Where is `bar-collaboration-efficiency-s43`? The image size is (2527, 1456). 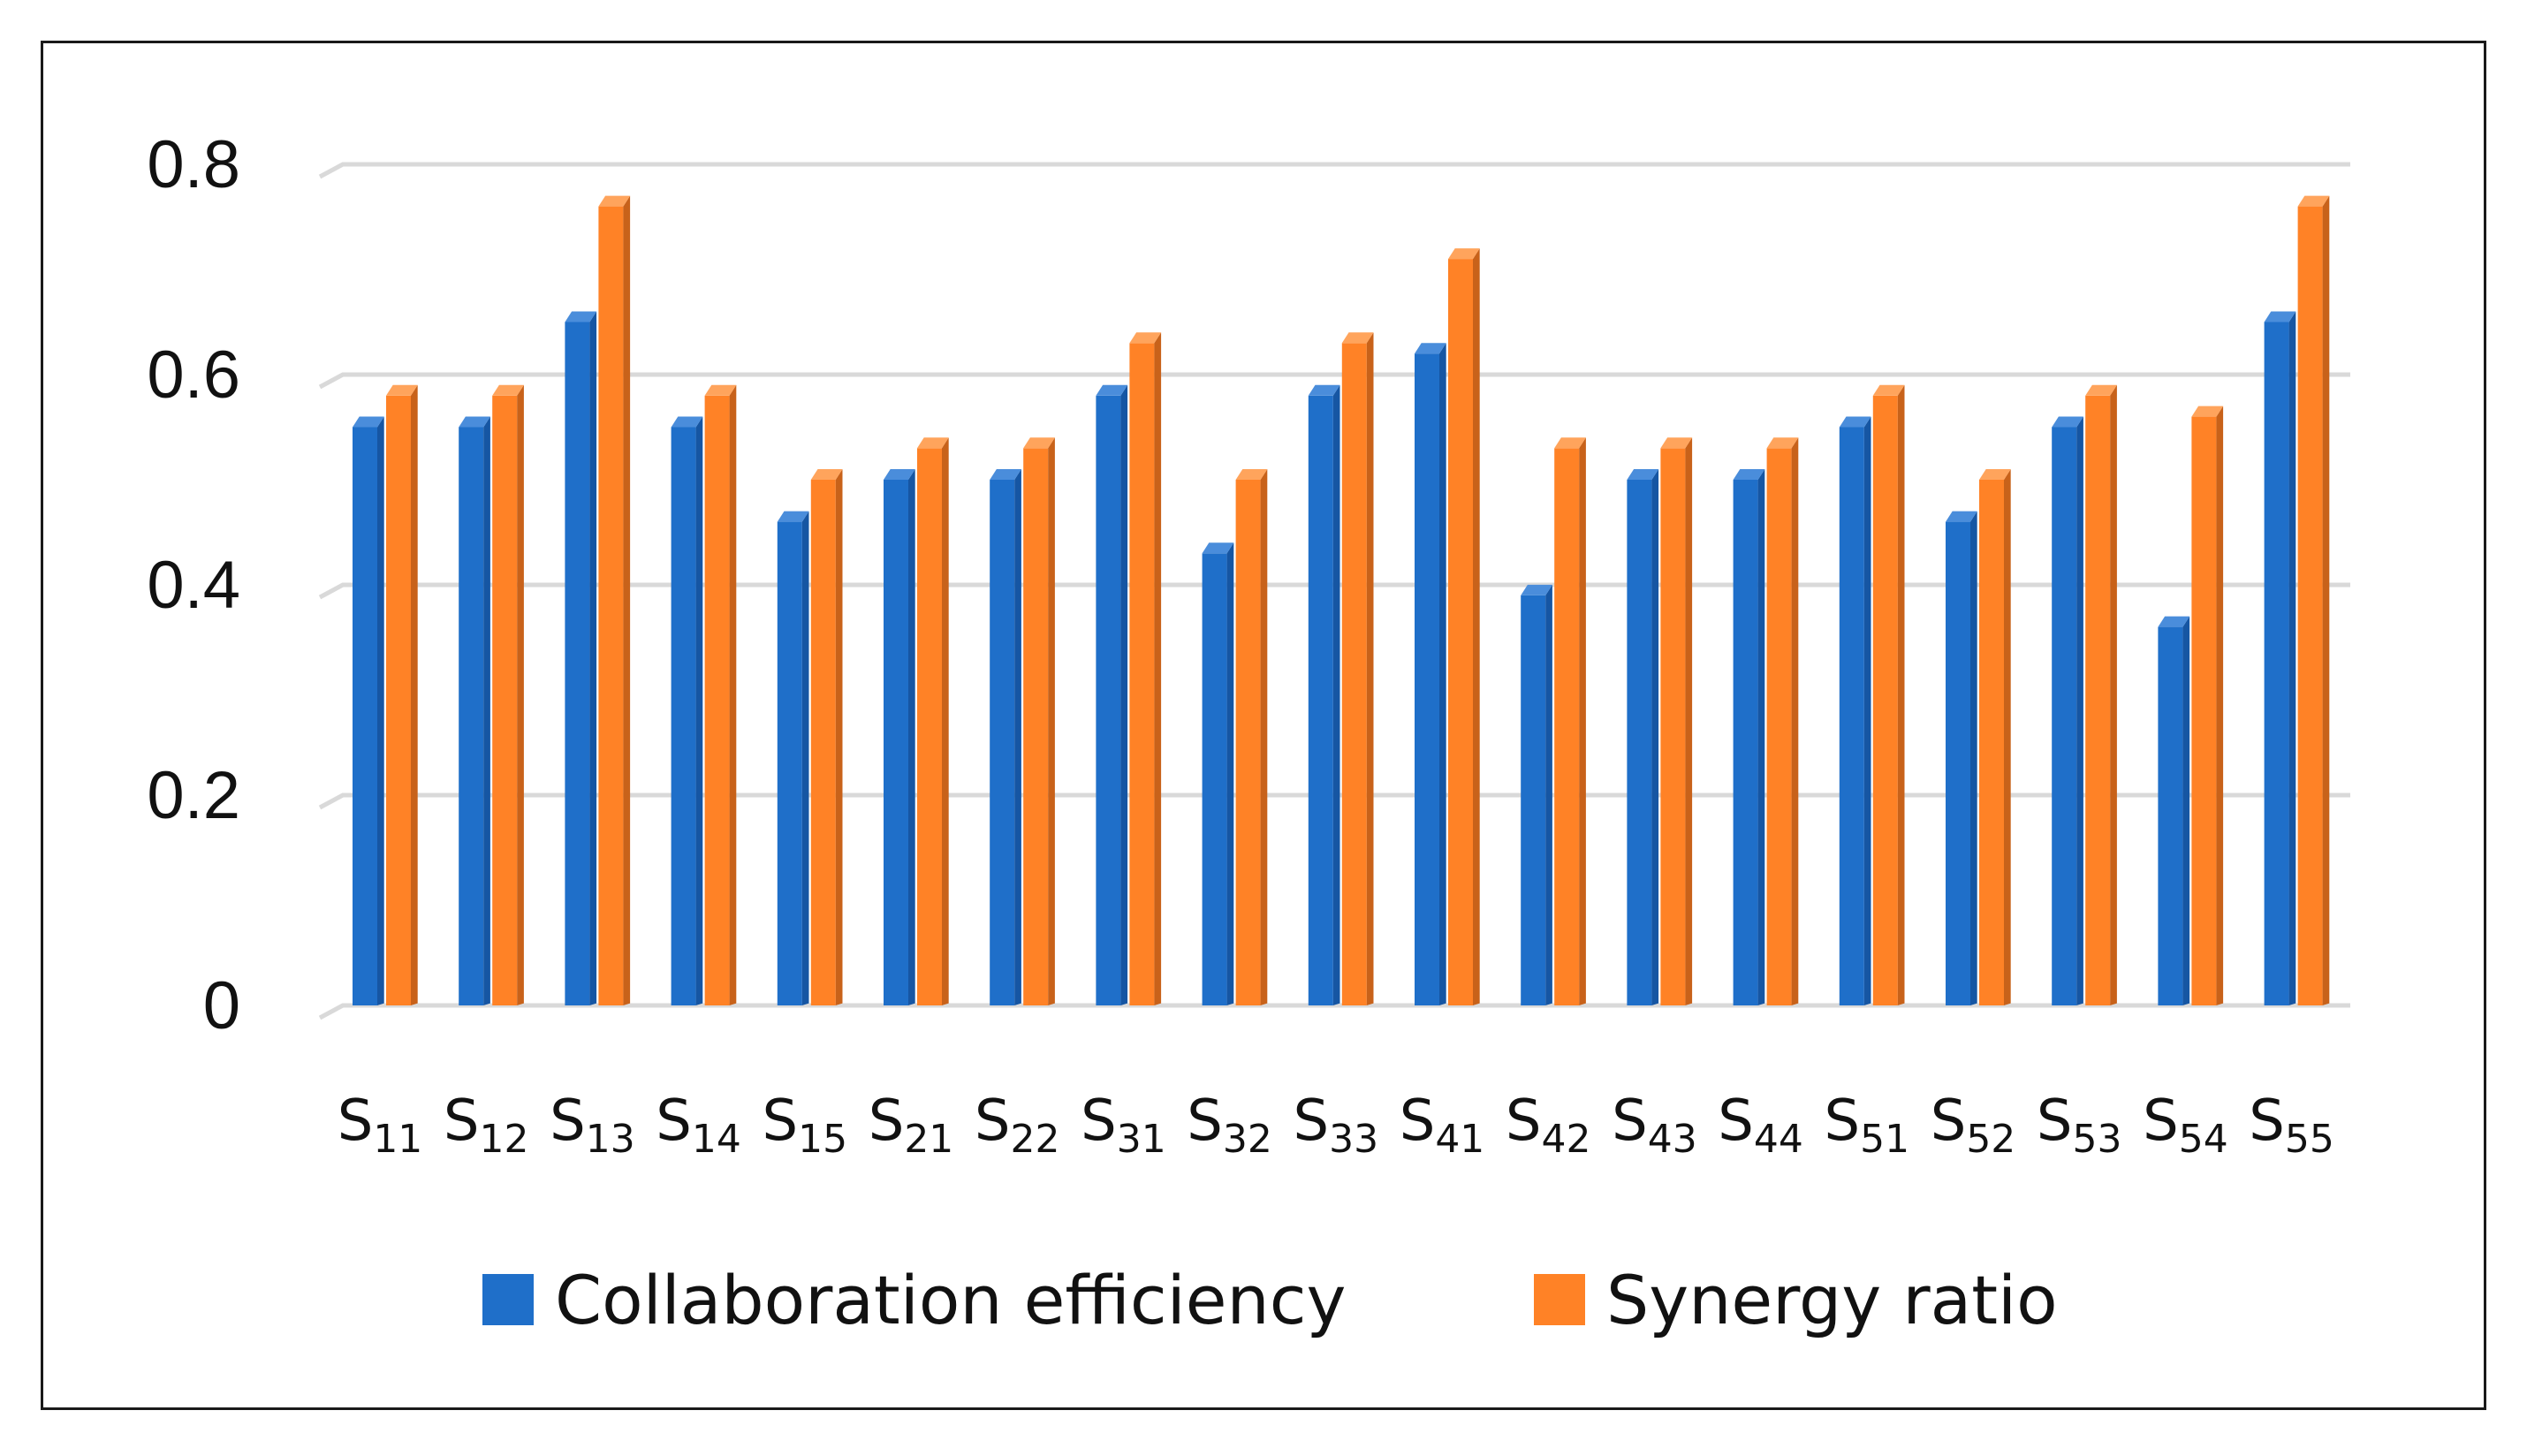 bar-collaboration-efficiency-s43 is located at coordinates (1643, 737).